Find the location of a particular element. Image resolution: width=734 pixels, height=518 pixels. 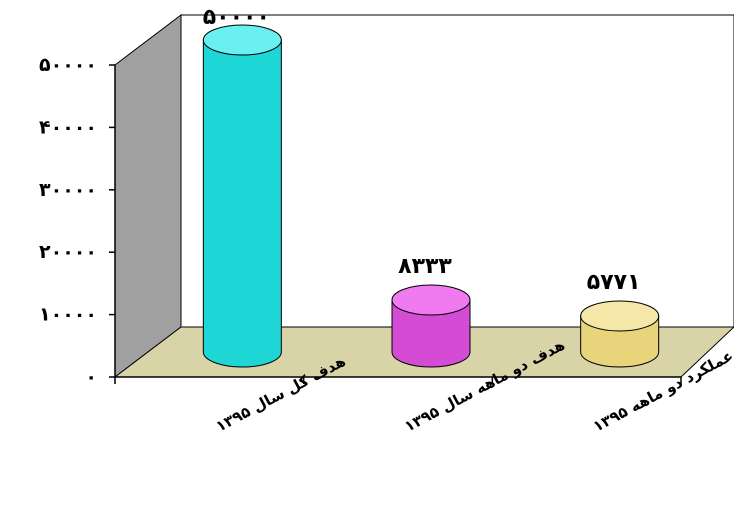

y-tick-label: ۱۰۰۰۰ is located at coordinates (68, 315).